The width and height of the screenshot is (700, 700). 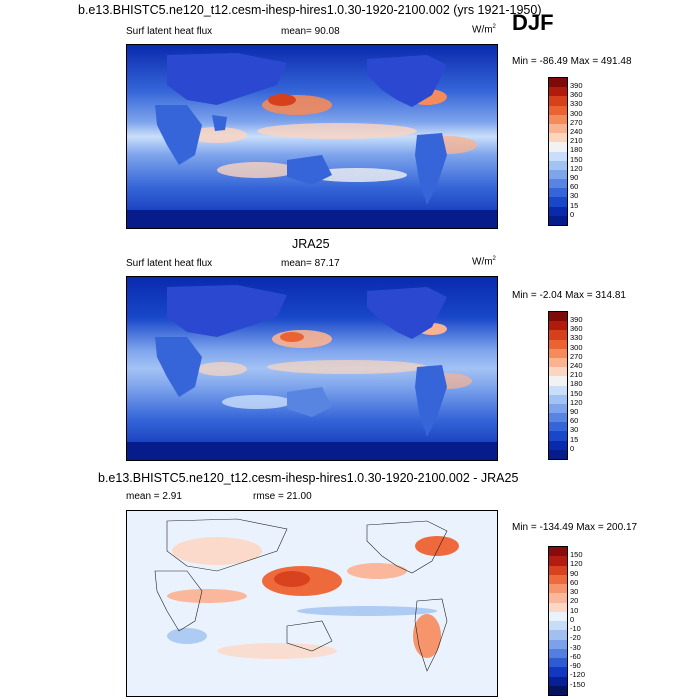 I want to click on panel1-tick: 180, so click(x=576, y=150).